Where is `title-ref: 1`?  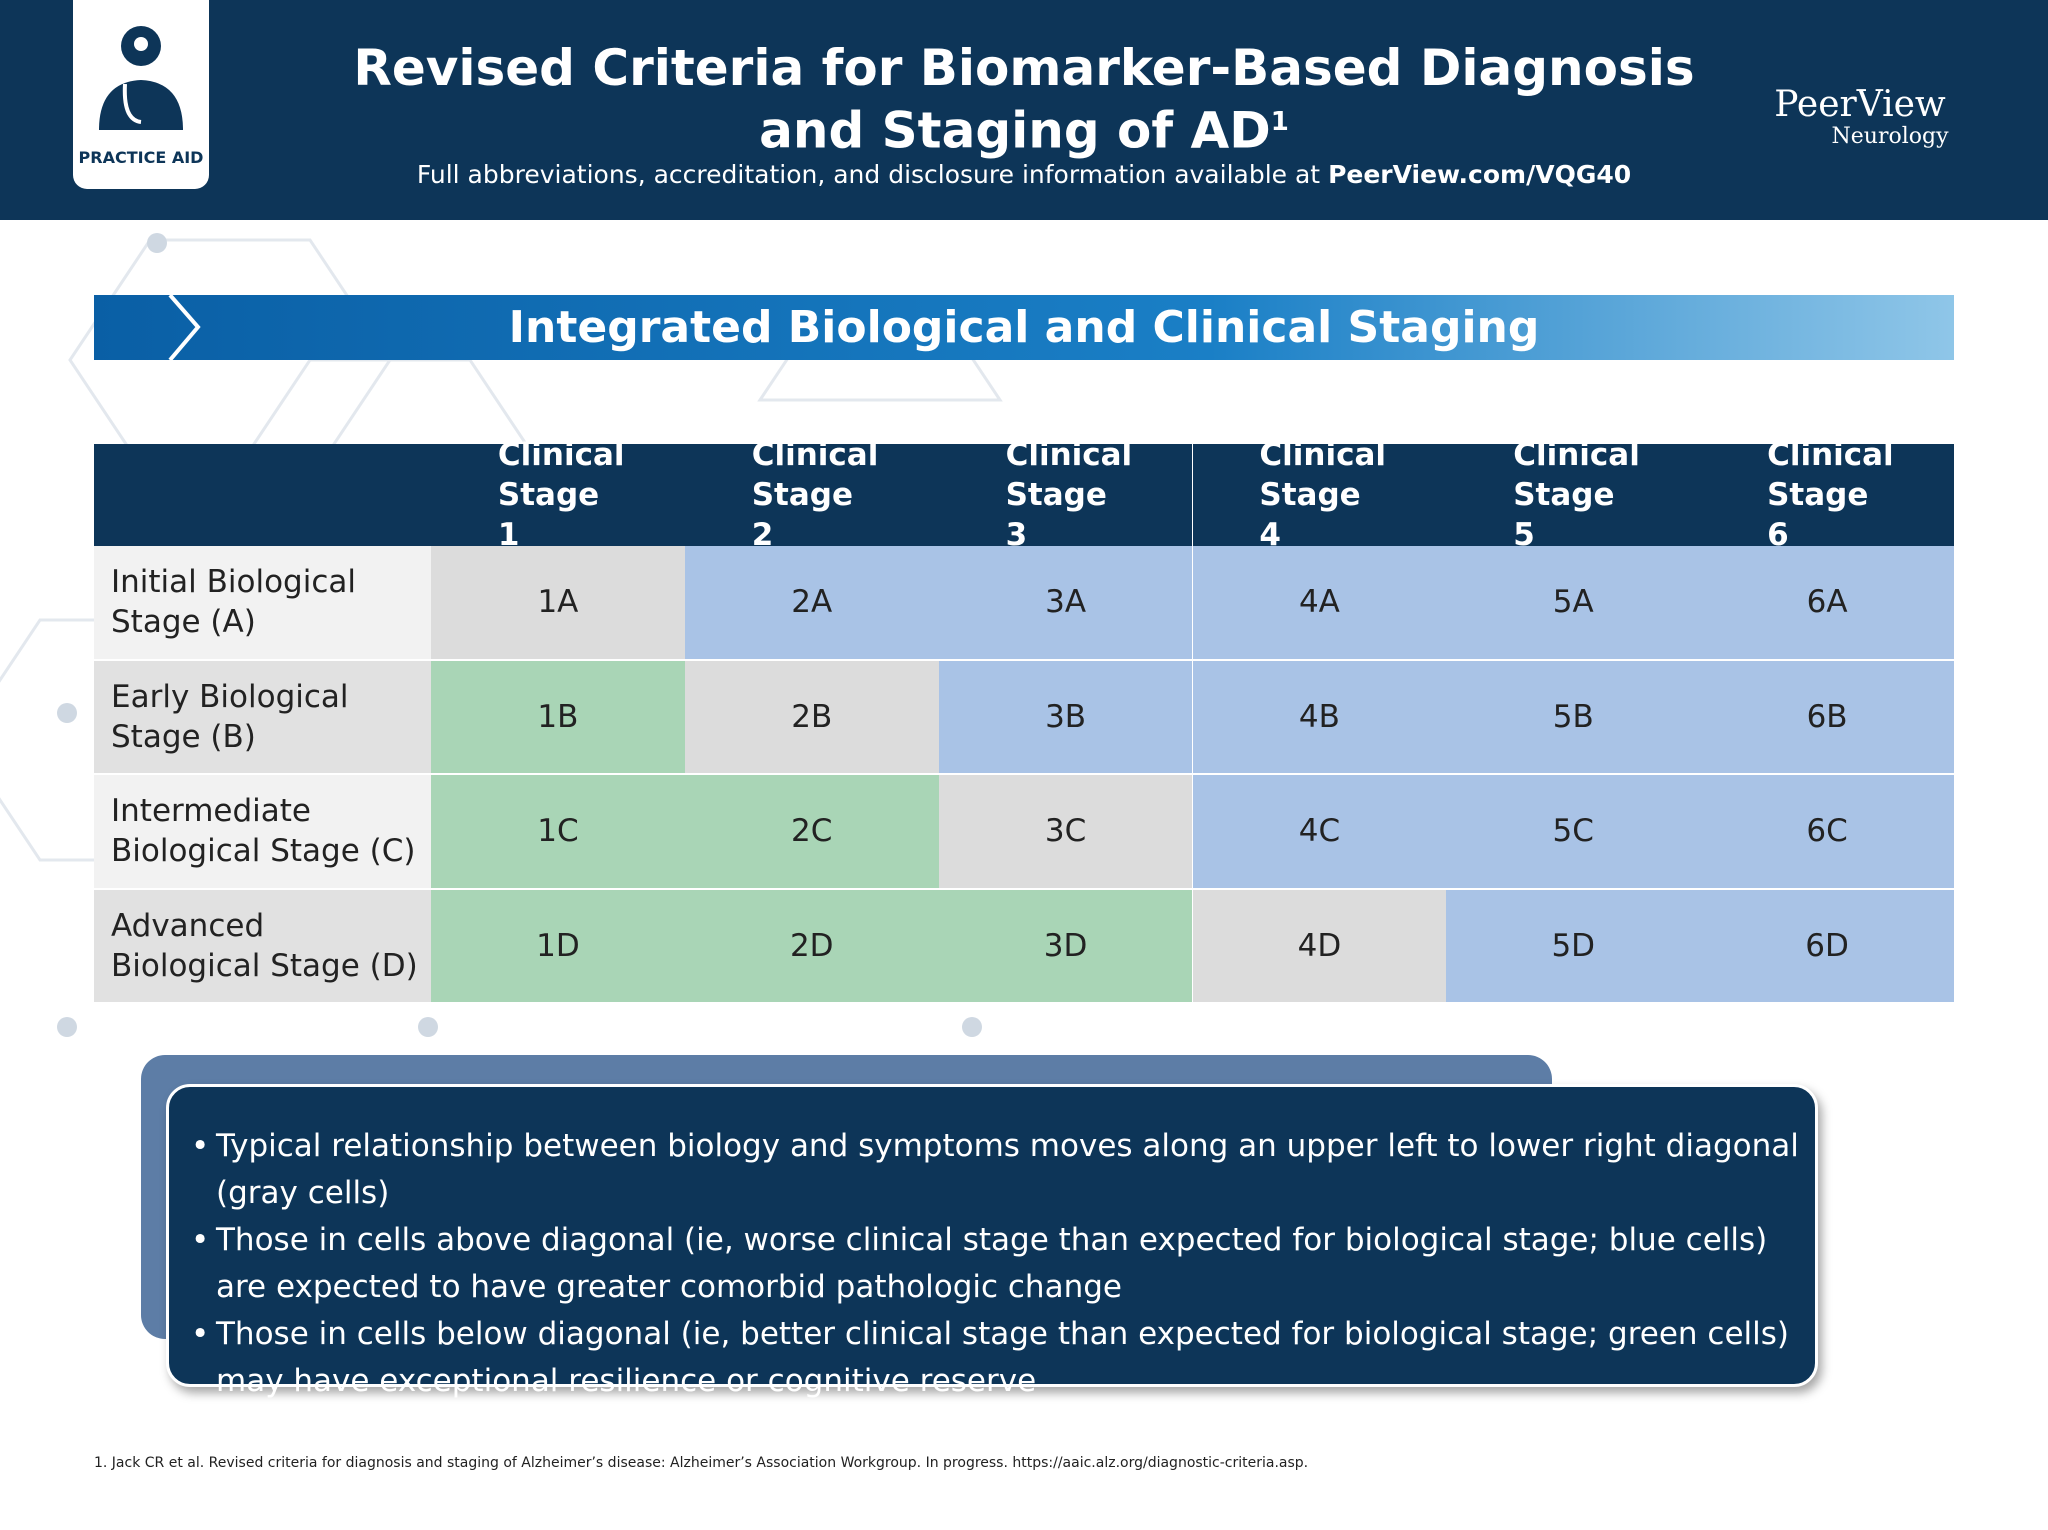 title-ref: 1 is located at coordinates (1279, 122).